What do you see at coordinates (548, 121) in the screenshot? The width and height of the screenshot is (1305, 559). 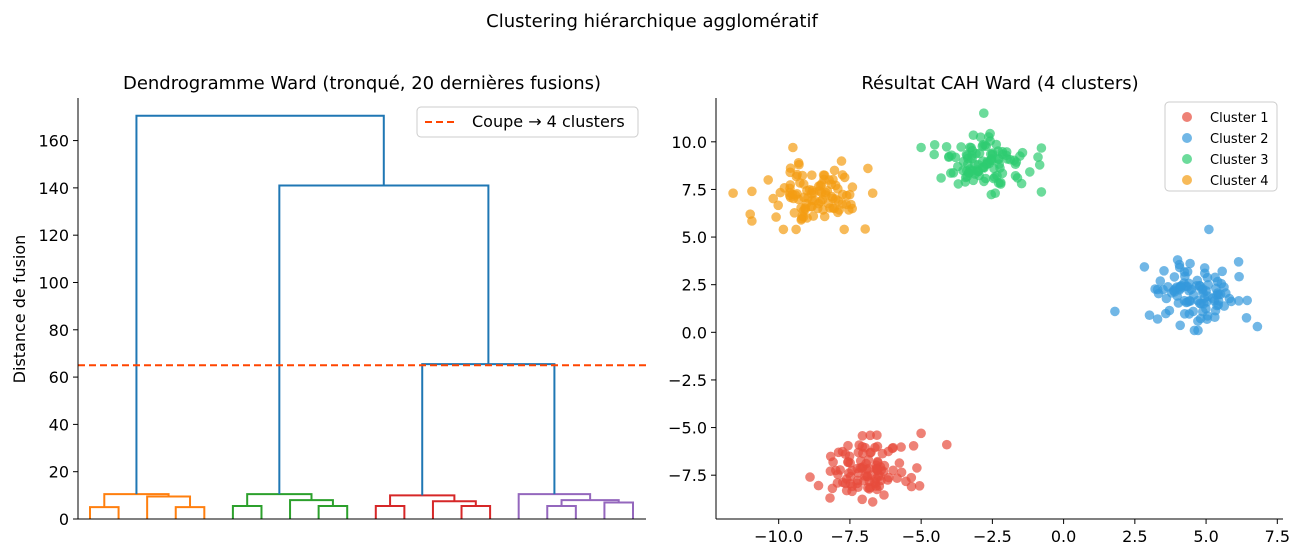 I see `legend-cut-line-label: Coupe → 4 clusters` at bounding box center [548, 121].